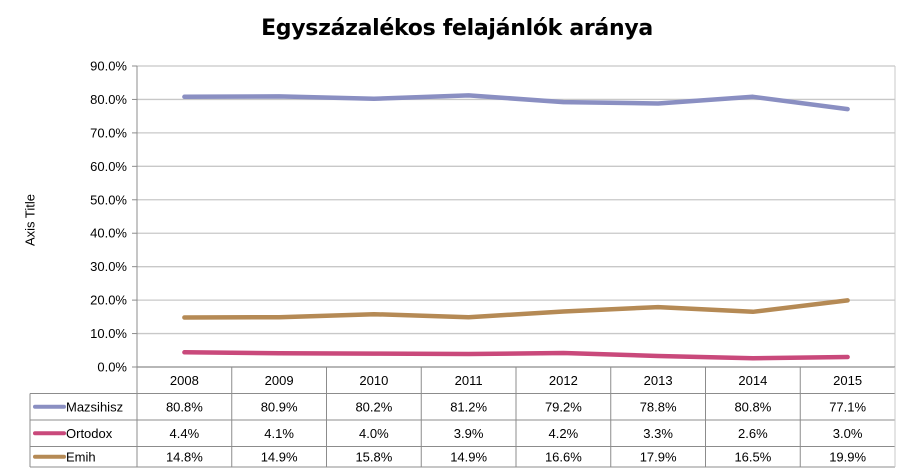 Image resolution: width=914 pixels, height=473 pixels. What do you see at coordinates (89, 433) in the screenshot?
I see `legend-label: Ortodox` at bounding box center [89, 433].